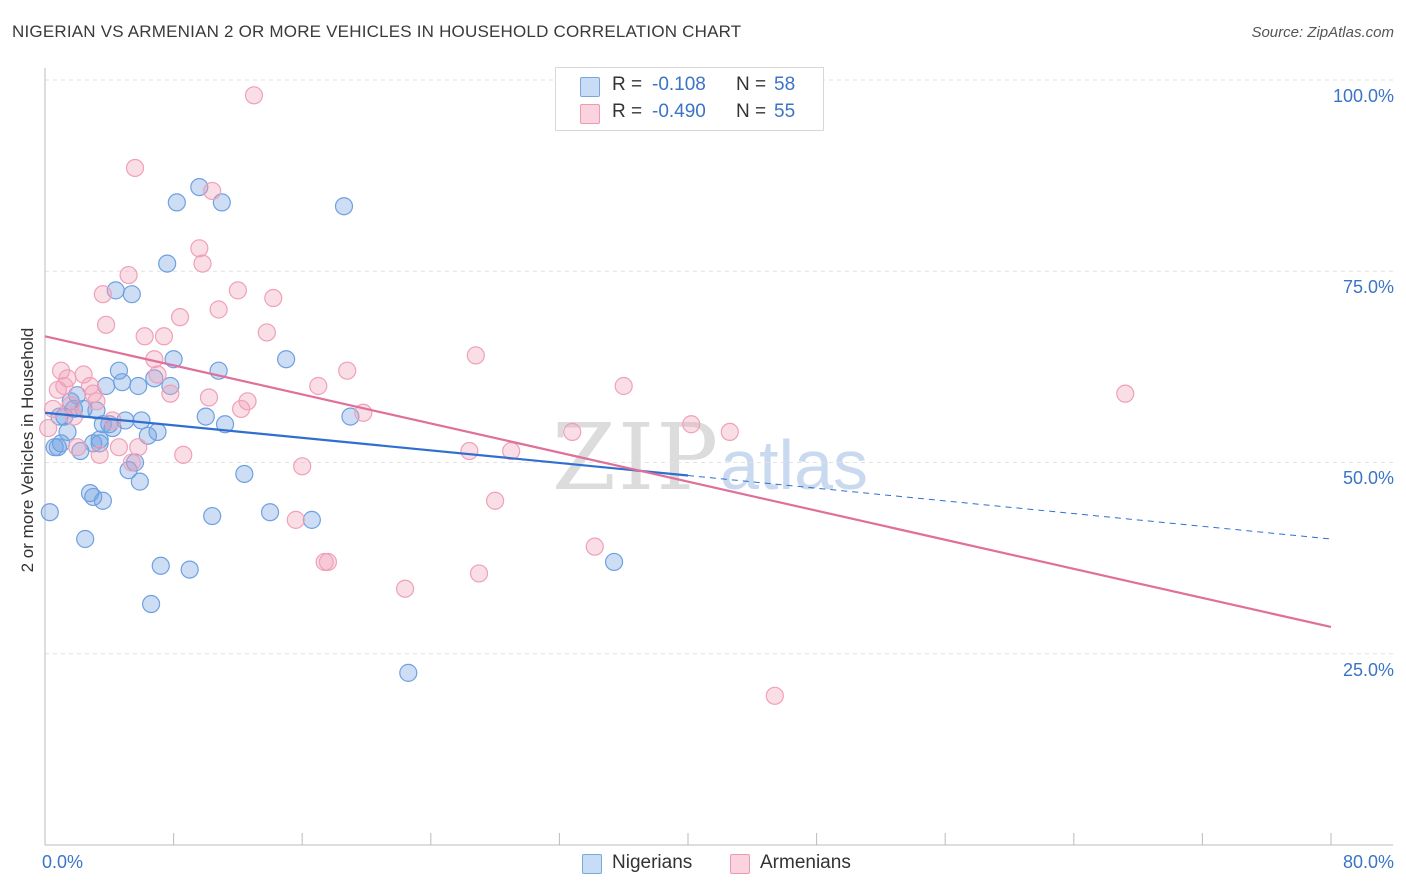  Describe the element at coordinates (679, 111) in the screenshot. I see `legend-r-value: -0.490` at that location.